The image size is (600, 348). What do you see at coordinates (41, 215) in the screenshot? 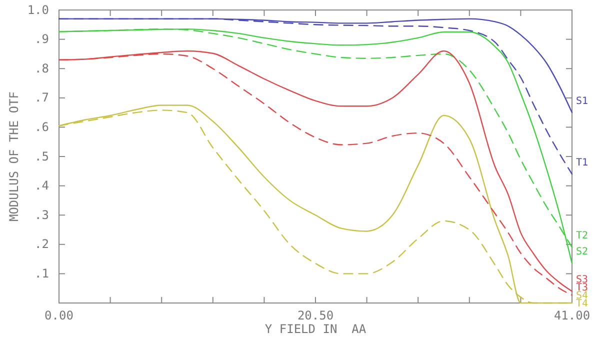
I see `y-tick-label: .3` at bounding box center [41, 215].